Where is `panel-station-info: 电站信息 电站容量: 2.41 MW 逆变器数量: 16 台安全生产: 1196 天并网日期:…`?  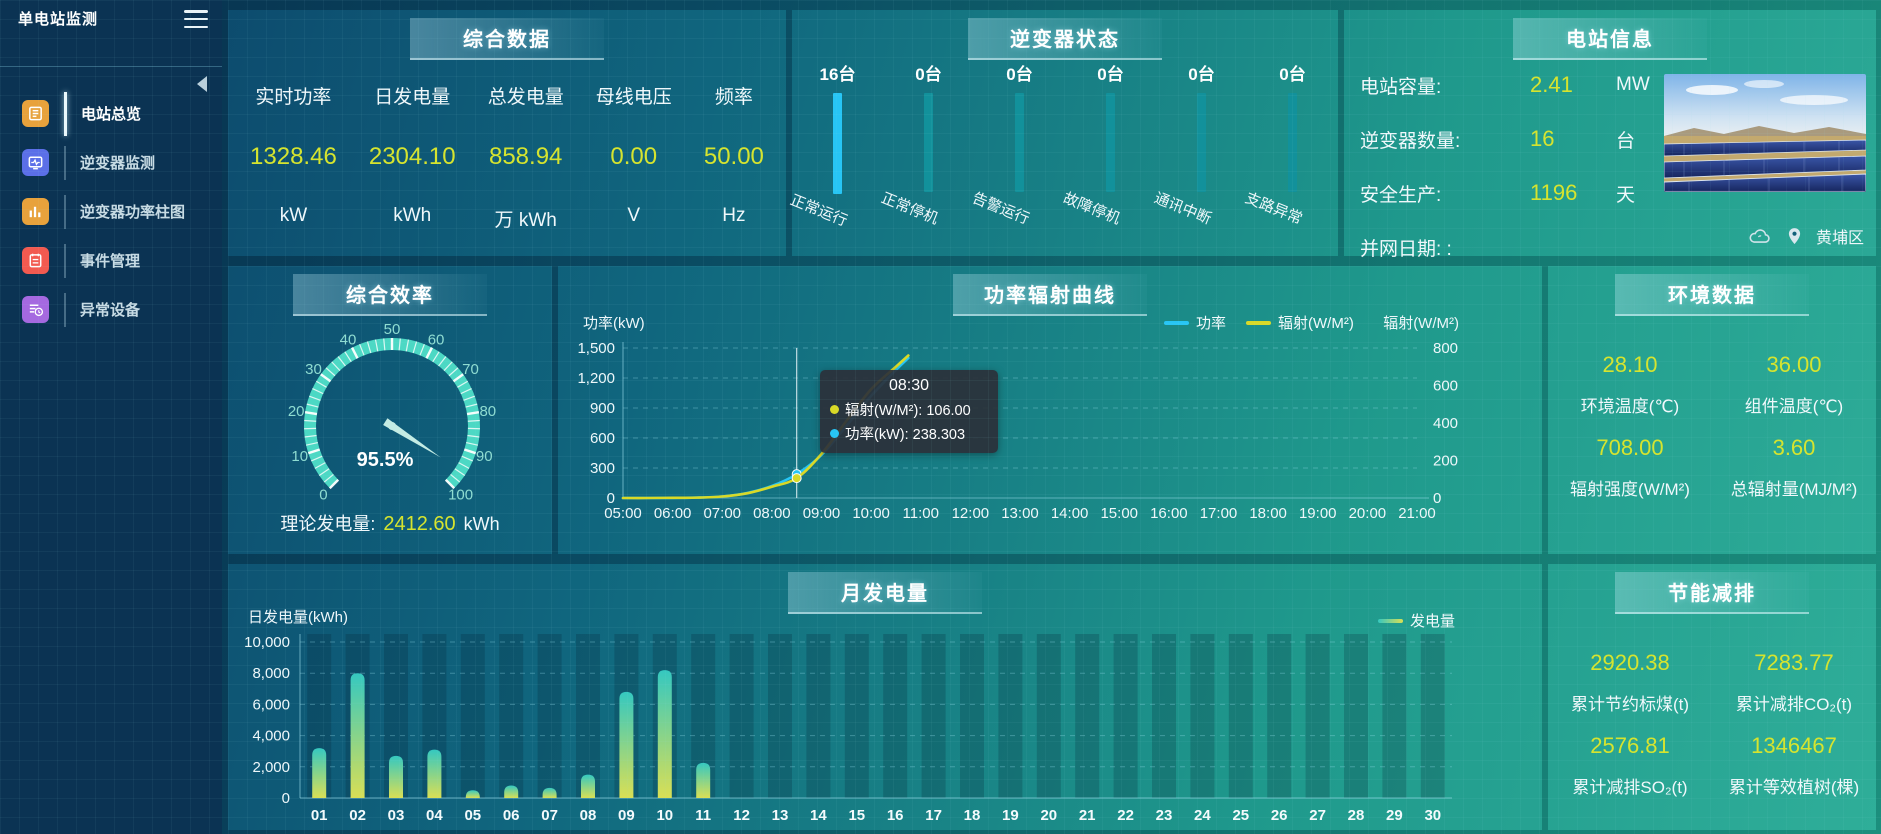 panel-station-info: 电站信息 电站容量: 2.41 MW 逆变器数量: 16 台安全生产: 1196 天并网日期:… is located at coordinates (1610, 135).